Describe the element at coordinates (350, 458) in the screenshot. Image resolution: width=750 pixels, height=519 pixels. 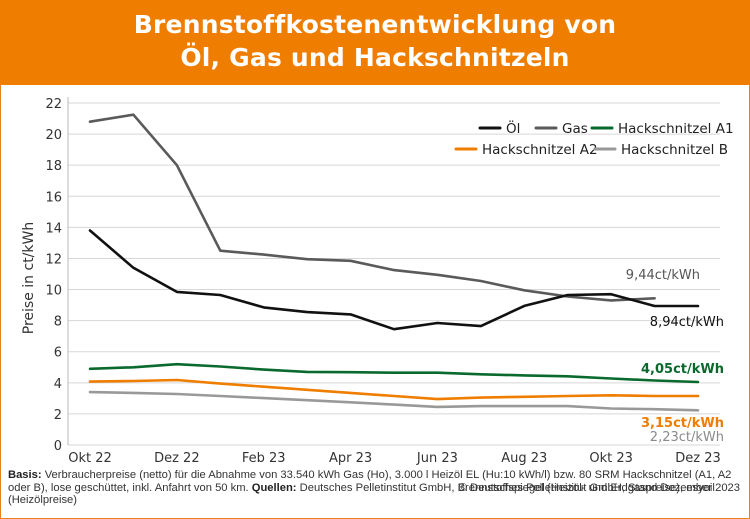
I see `x-tick-label: Apr 23` at that location.